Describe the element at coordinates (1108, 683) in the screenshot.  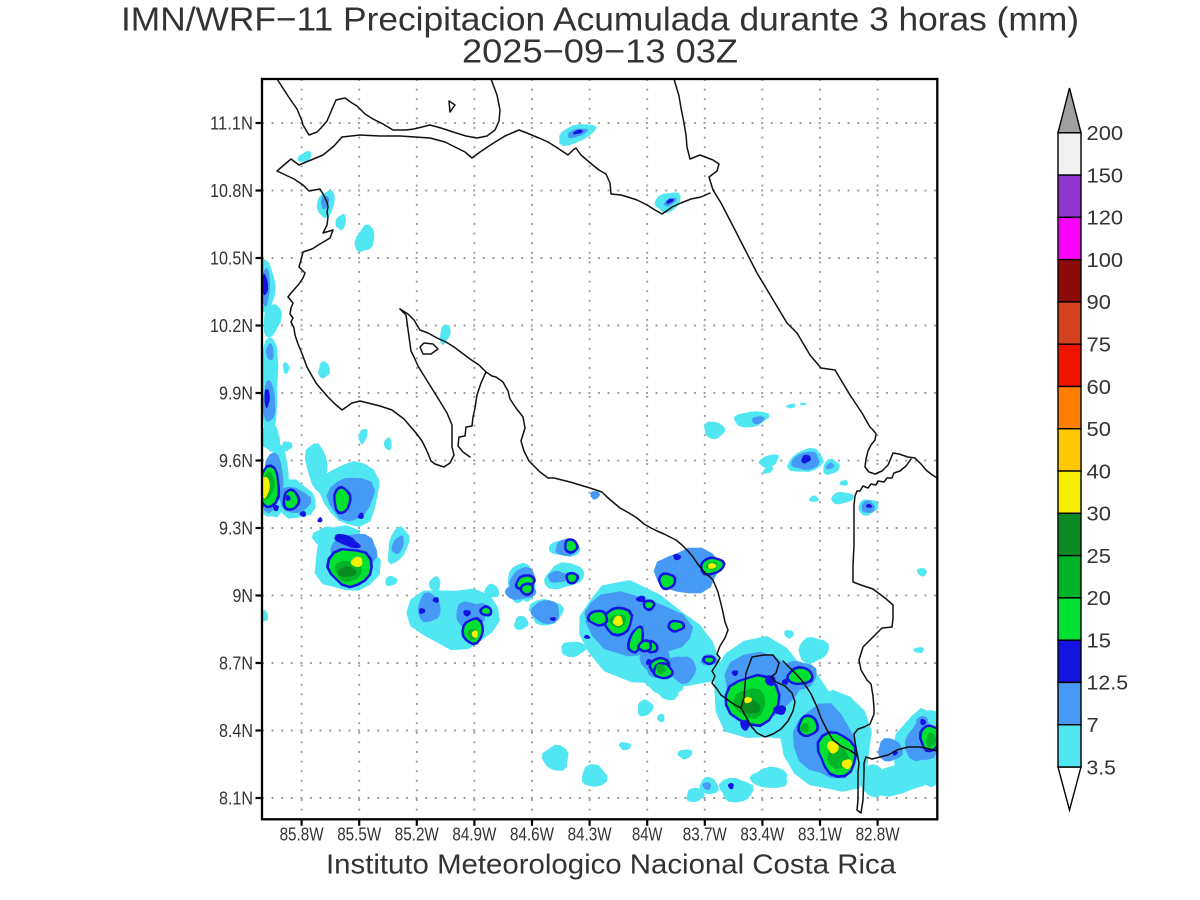
I see `svg-text: 12.5` at that location.